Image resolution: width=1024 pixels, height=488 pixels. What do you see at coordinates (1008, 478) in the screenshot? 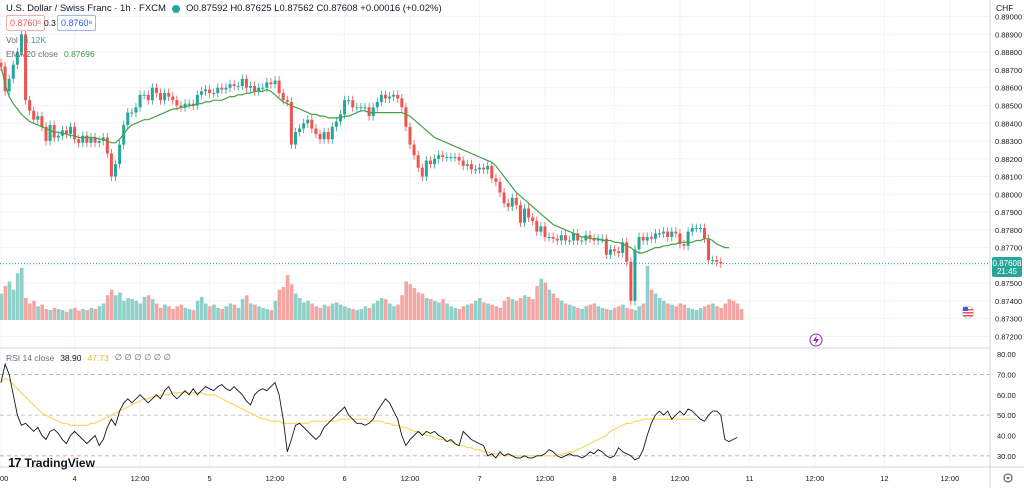
I see `gear-icon` at bounding box center [1008, 478].